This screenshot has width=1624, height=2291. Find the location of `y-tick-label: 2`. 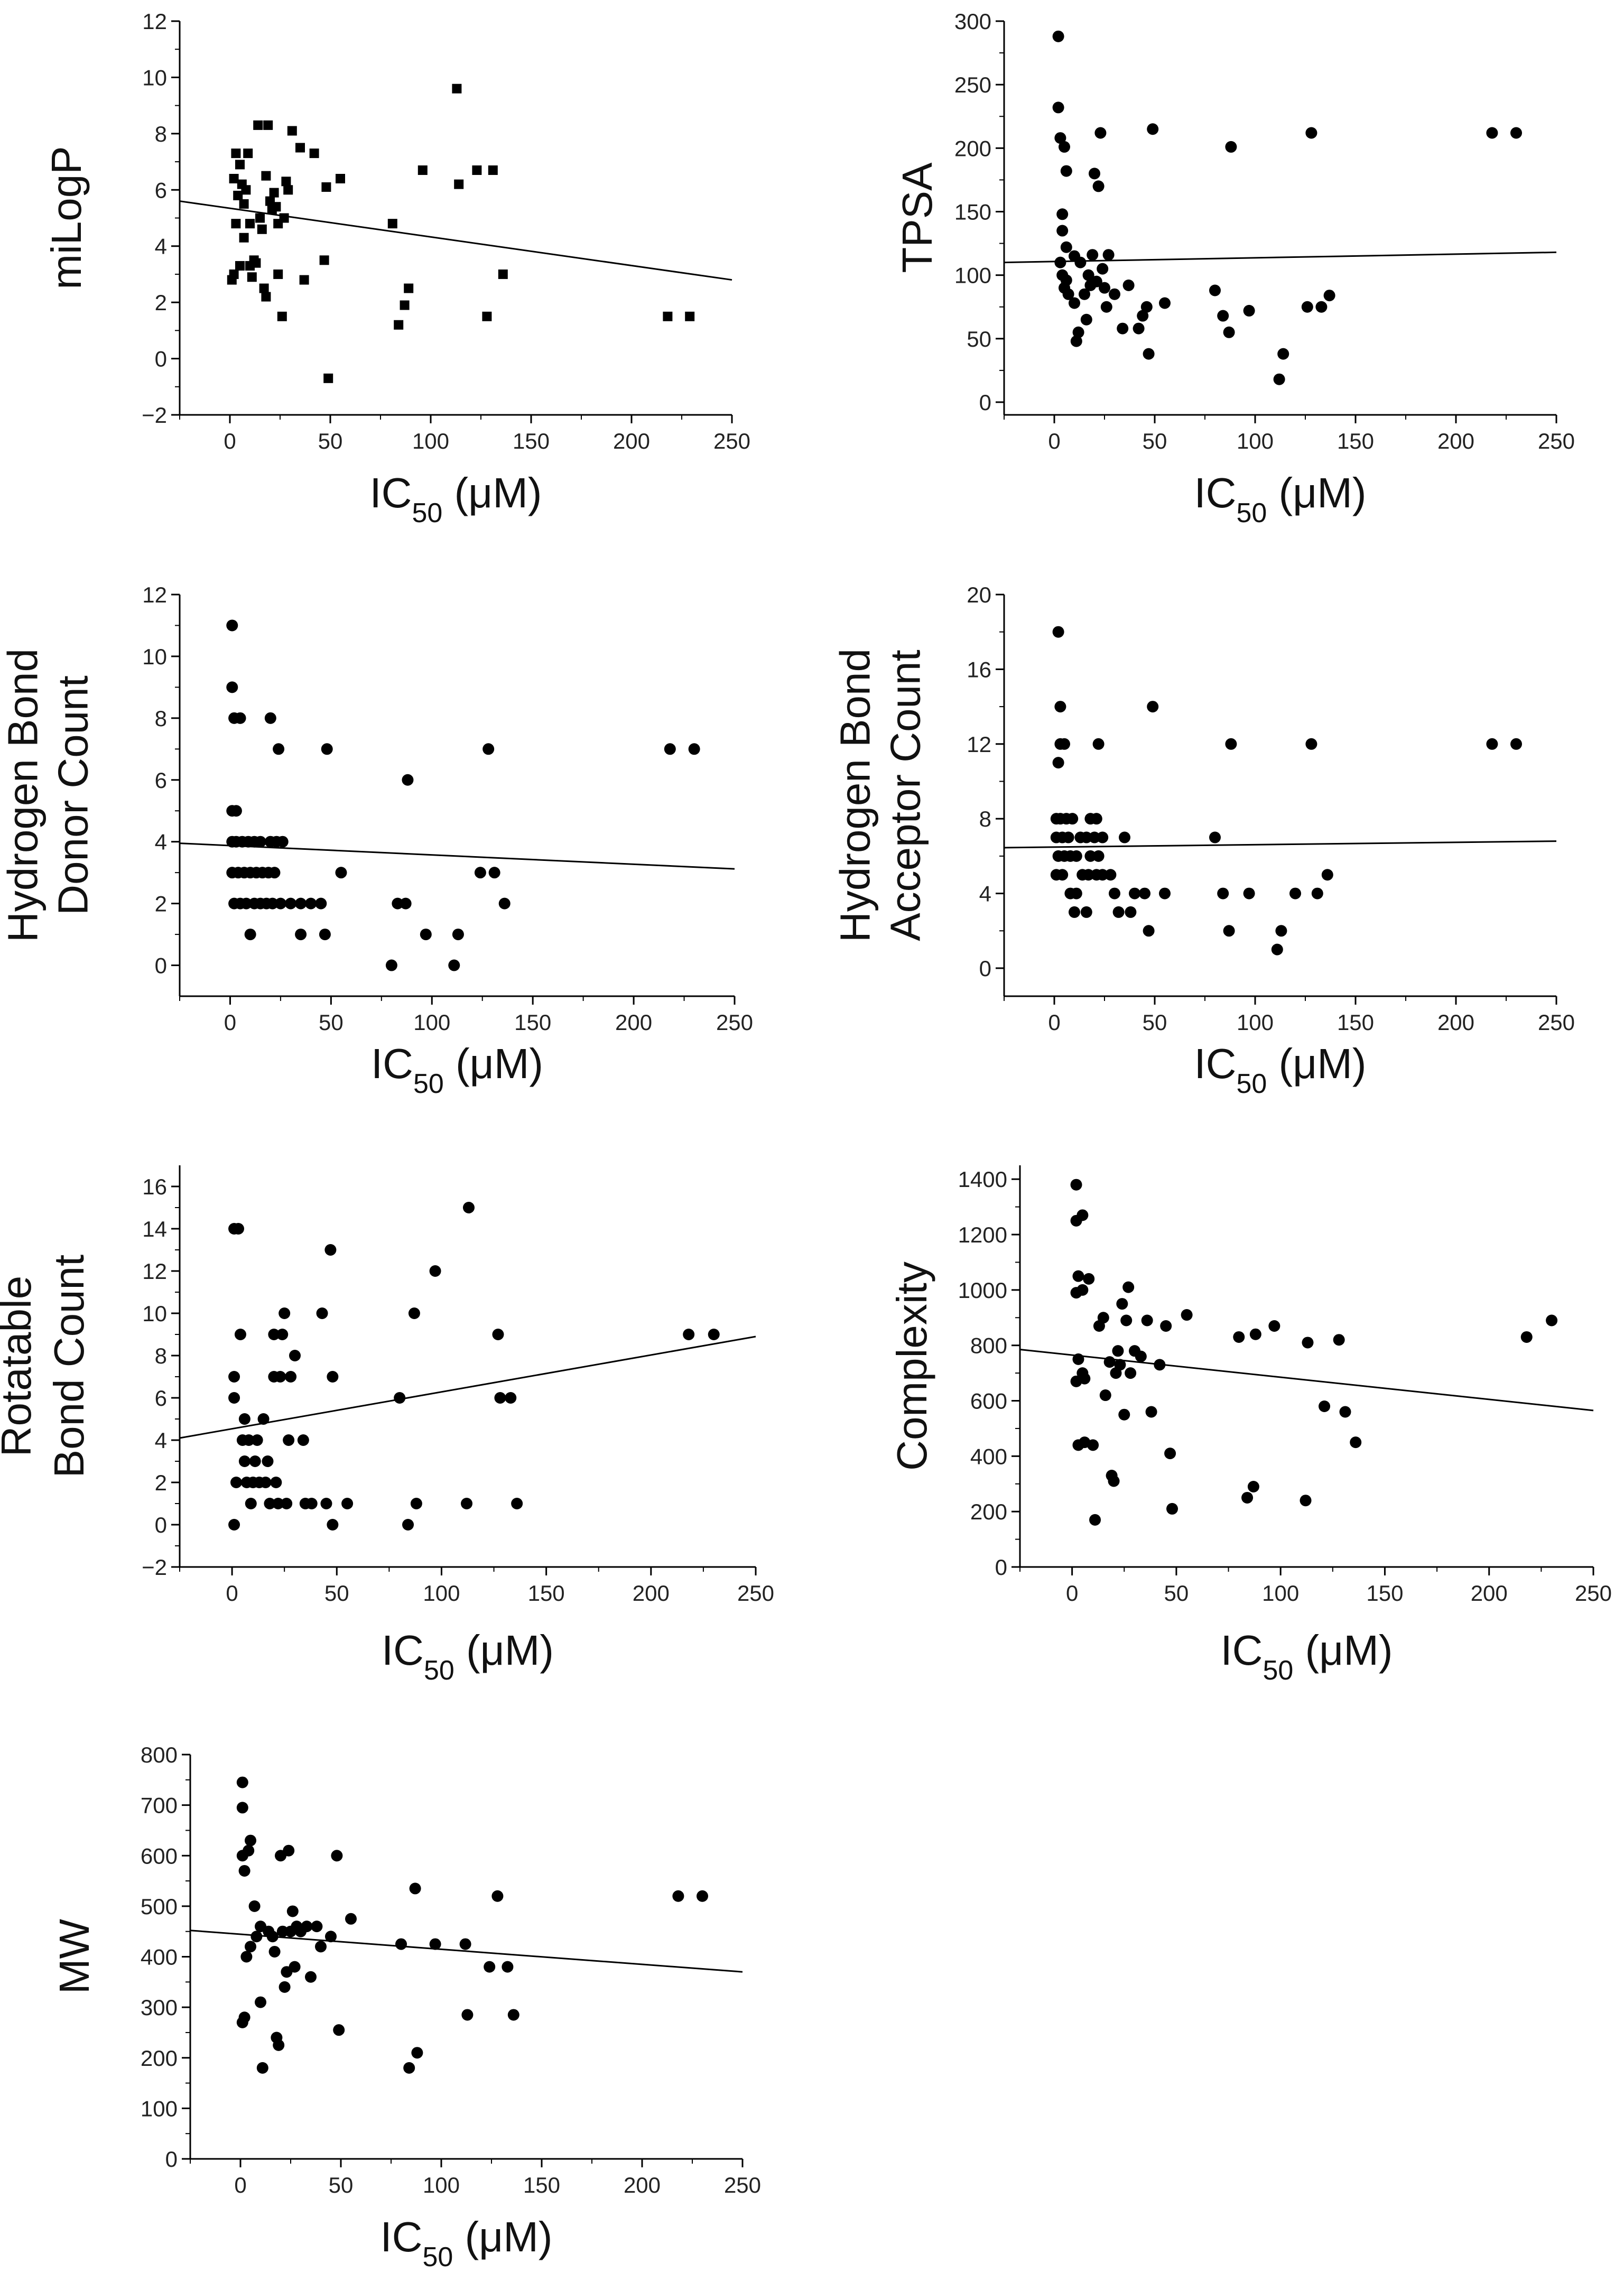

y-tick-label: 2 is located at coordinates (161, 1483).